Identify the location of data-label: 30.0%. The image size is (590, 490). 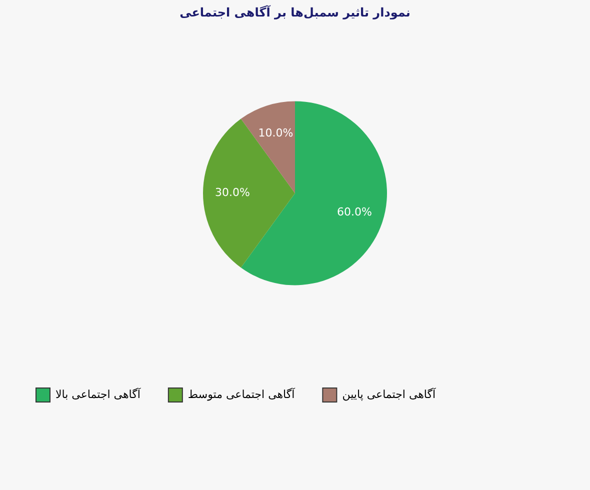
(232, 193).